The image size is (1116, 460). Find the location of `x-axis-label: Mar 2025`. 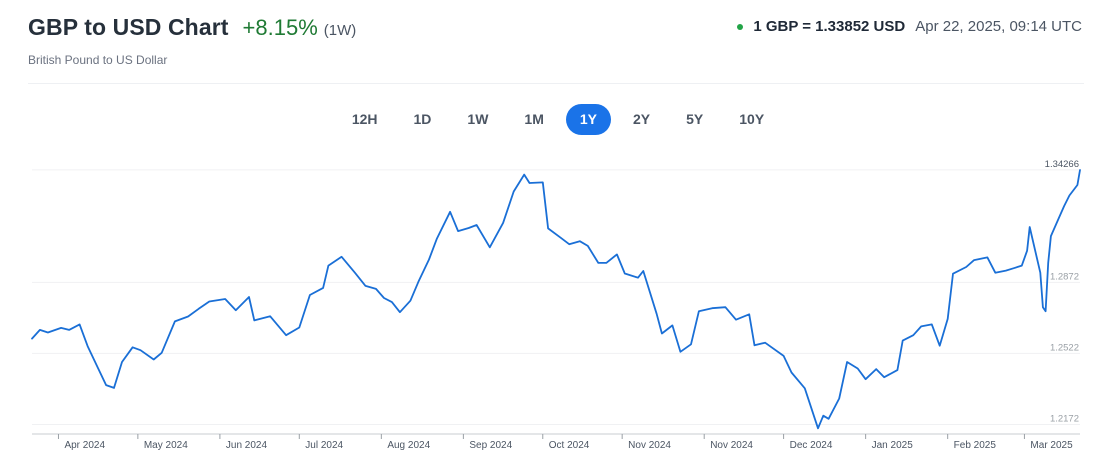

x-axis-label: Mar 2025 is located at coordinates (1051, 445).